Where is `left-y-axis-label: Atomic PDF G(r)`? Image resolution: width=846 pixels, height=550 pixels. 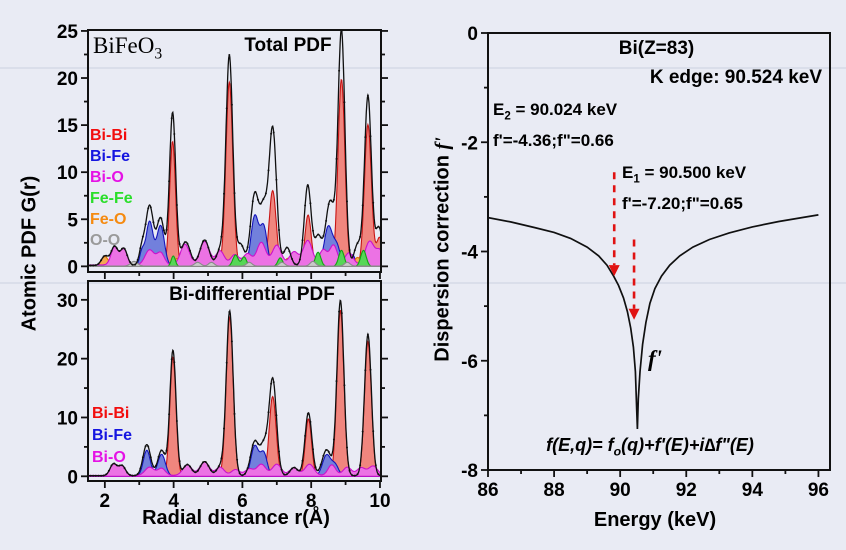
left-y-axis-label: Atomic PDF G(r) is located at coordinates (29, 253).